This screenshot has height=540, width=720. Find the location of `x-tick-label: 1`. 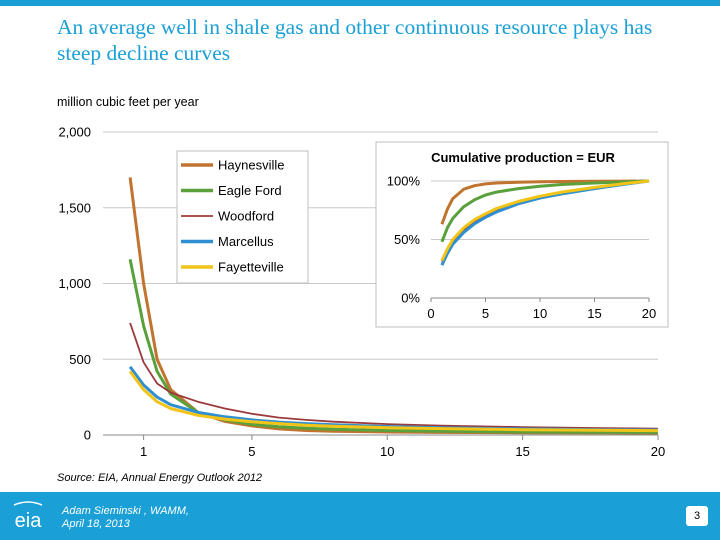

x-tick-label: 1 is located at coordinates (143, 451).